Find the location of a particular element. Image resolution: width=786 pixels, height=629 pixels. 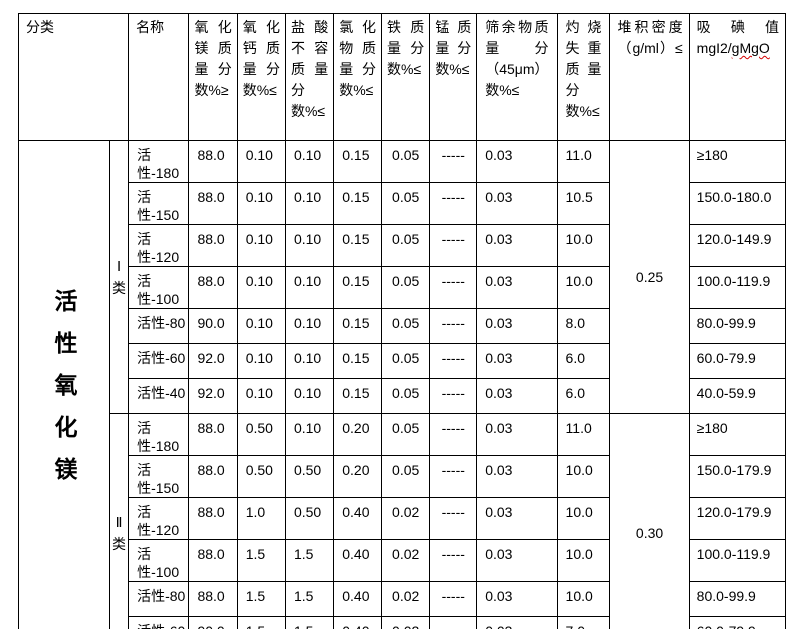

name-header: 名称 is located at coordinates (159, 77).